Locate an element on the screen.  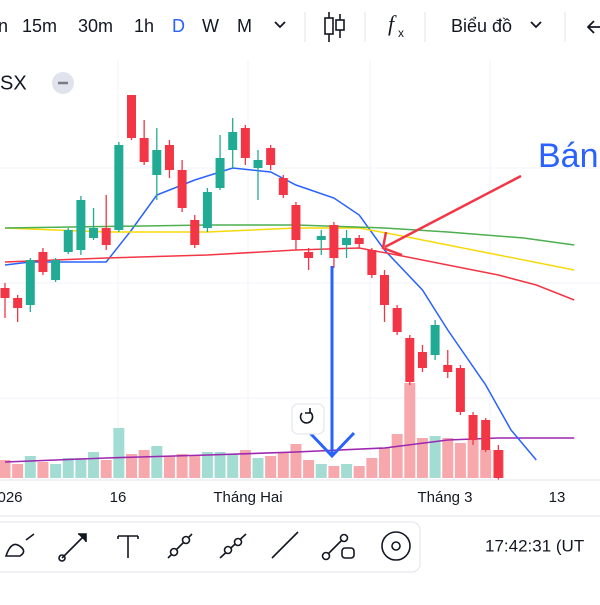
text-tool is located at coordinates (128, 546).